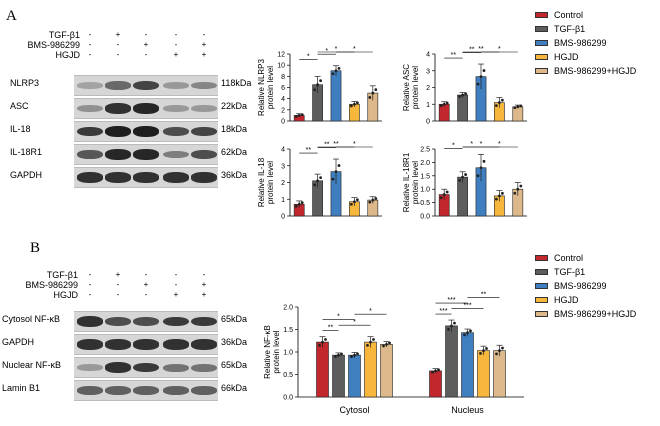 Image resolution: width=660 pixels, height=426 pixels. I want to click on y-tick-label: 0, so click(428, 122).